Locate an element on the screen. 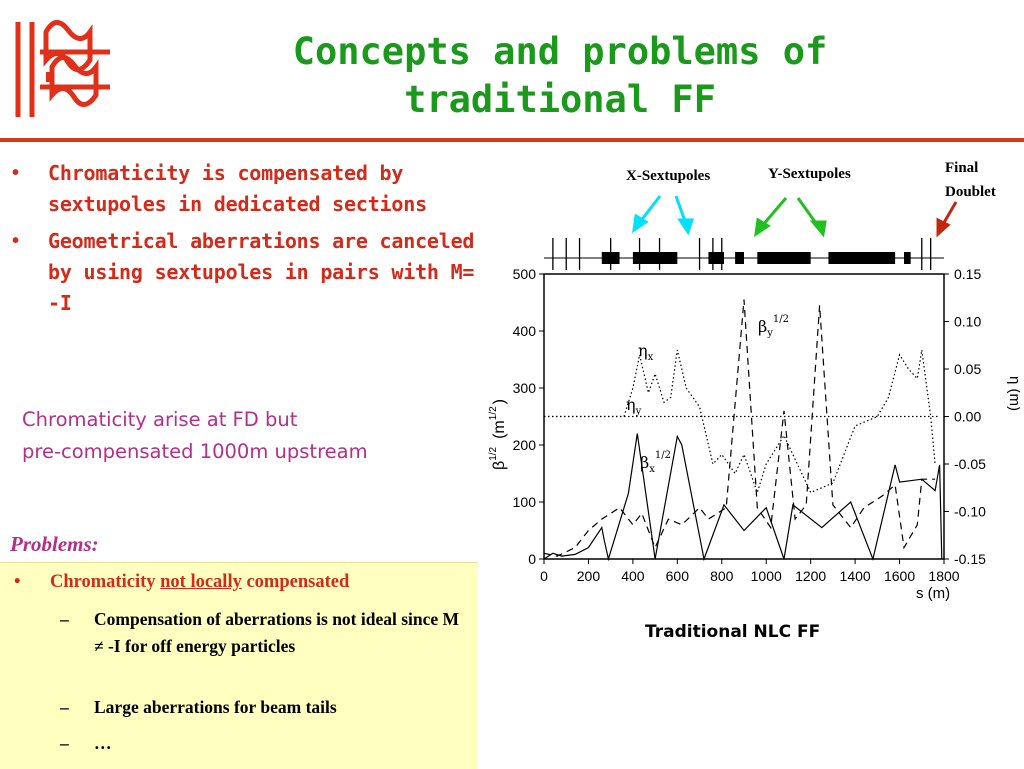 The width and height of the screenshot is (1024, 769). x-tick-label: 400 is located at coordinates (633, 576).